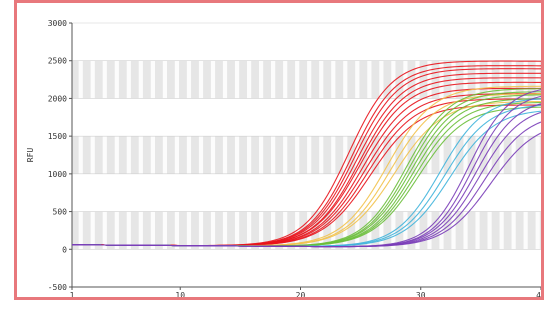 The width and height of the screenshot is (548, 321). What do you see at coordinates (57, 61) in the screenshot?
I see `y-tick-label: 2500` at bounding box center [57, 61].